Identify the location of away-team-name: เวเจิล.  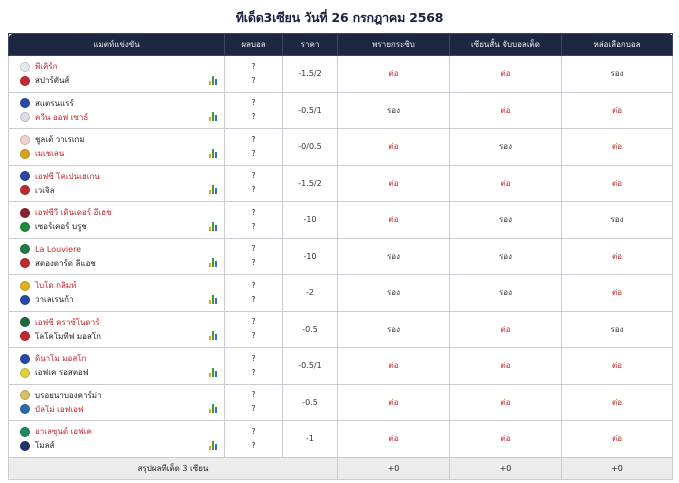
(45, 190).